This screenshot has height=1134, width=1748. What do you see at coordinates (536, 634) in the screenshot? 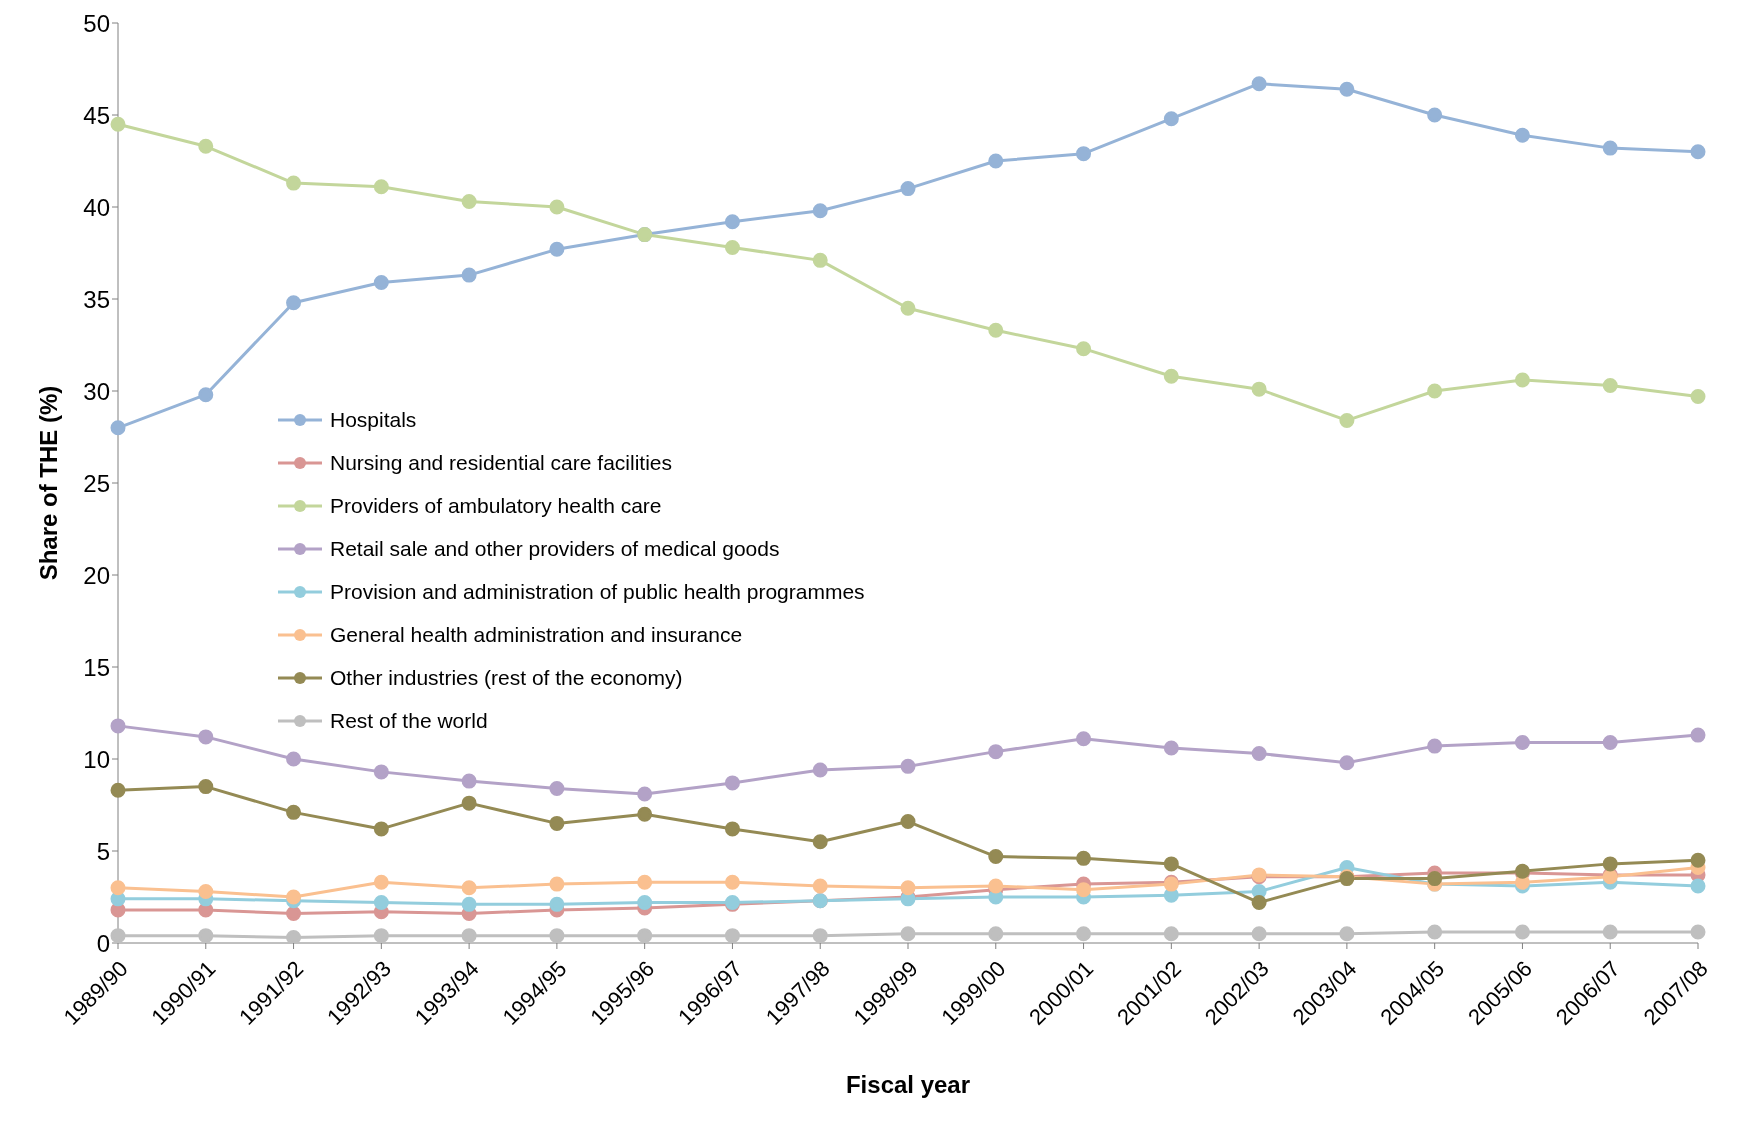
I see `legend-label: General health administration and insurance` at bounding box center [536, 634].